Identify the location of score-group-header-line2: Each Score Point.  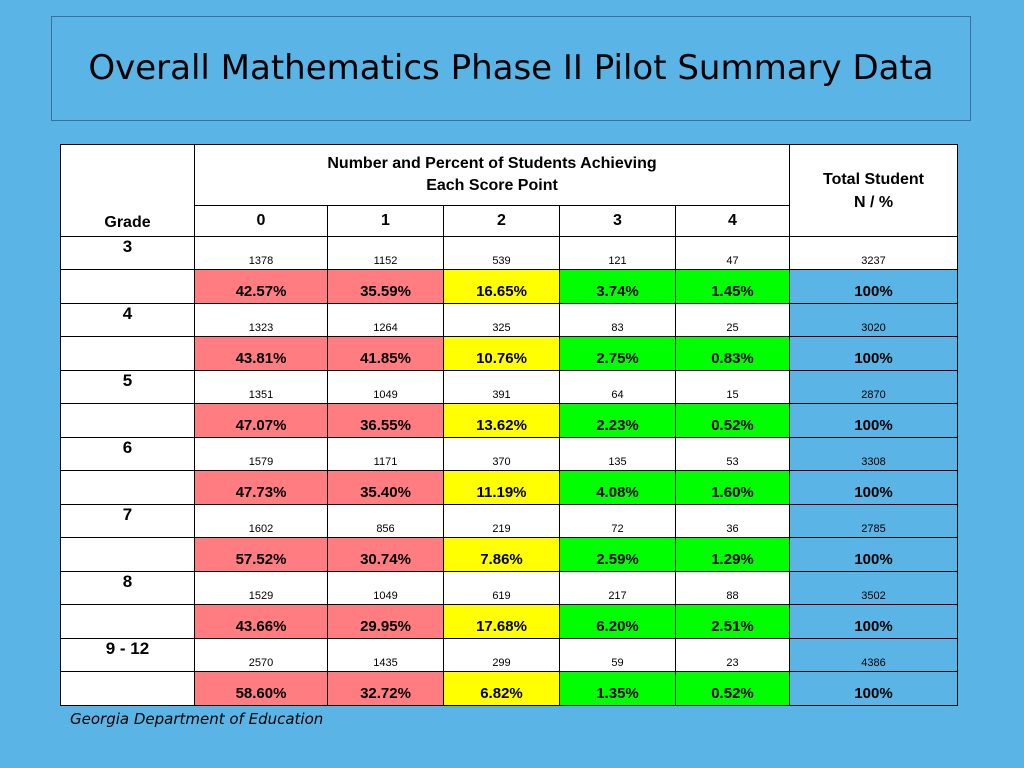
(492, 185).